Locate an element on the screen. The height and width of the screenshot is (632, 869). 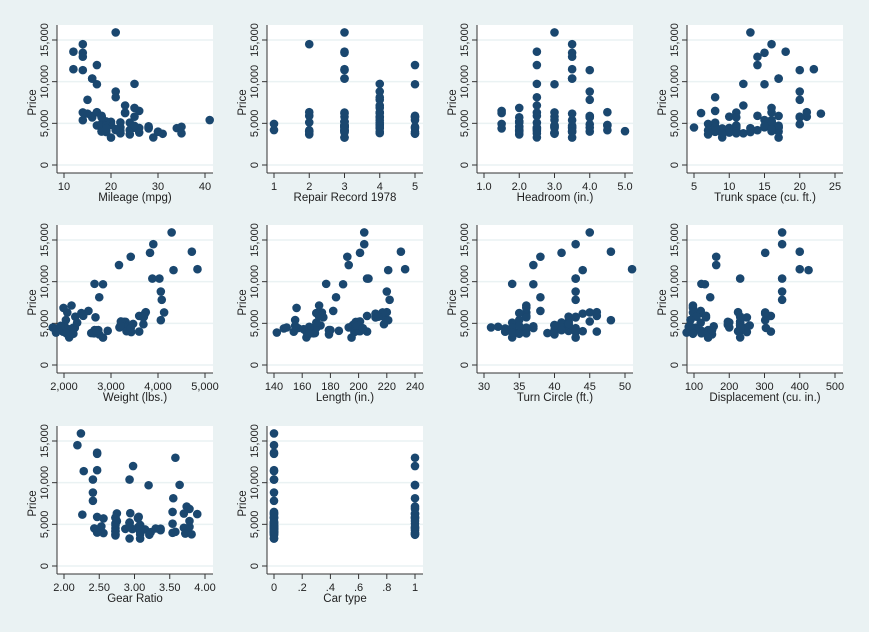
x-tick-label: .8 is located at coordinates (386, 588).